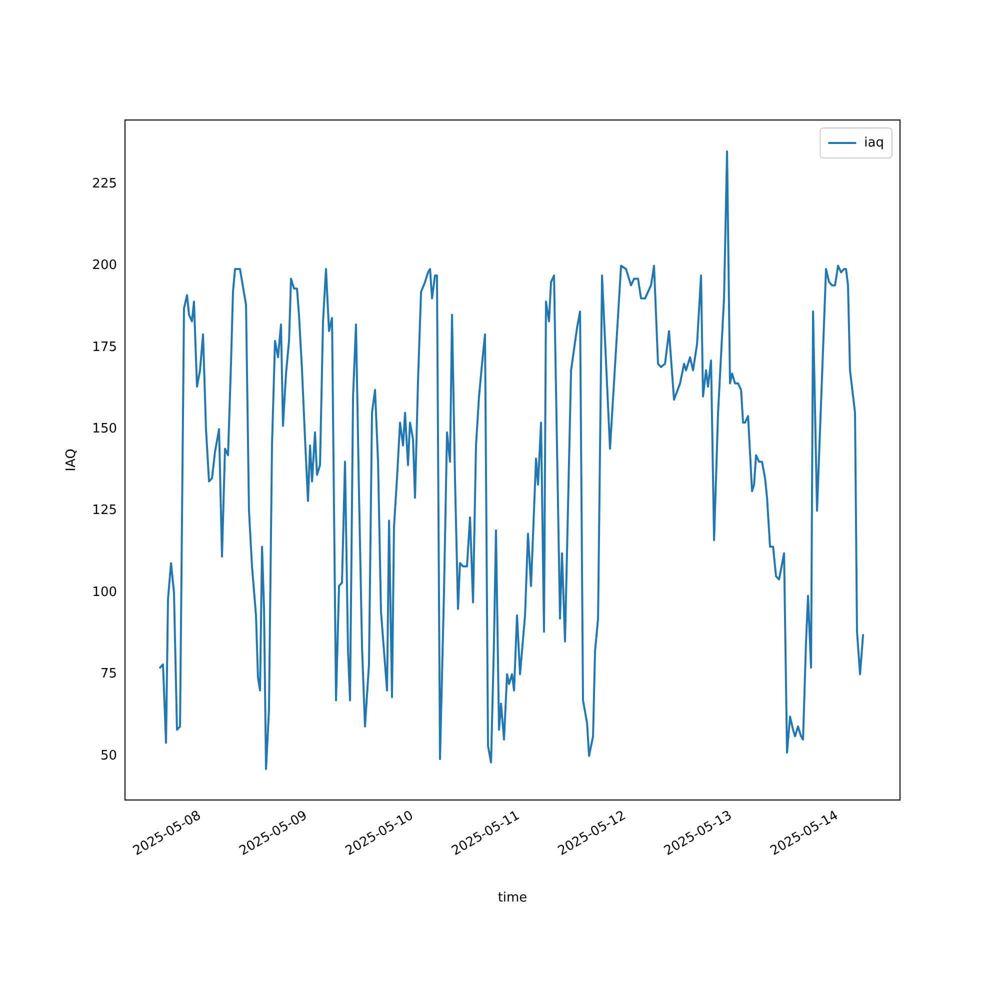 This screenshot has height=1000, width=1000. I want to click on y-tick-label: 50, so click(108, 756).